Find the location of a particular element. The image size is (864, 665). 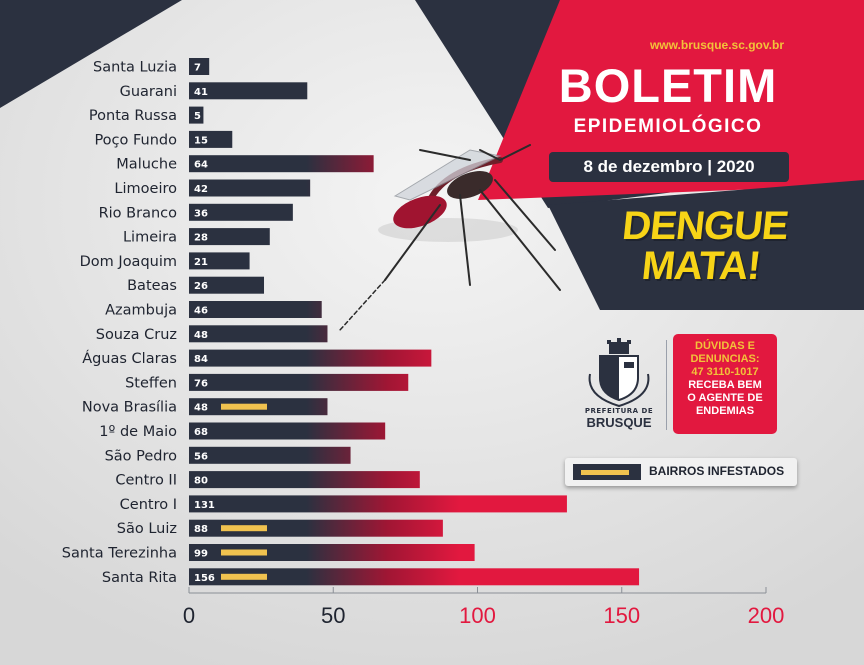

category-label: Ponta Russa is located at coordinates (133, 116).